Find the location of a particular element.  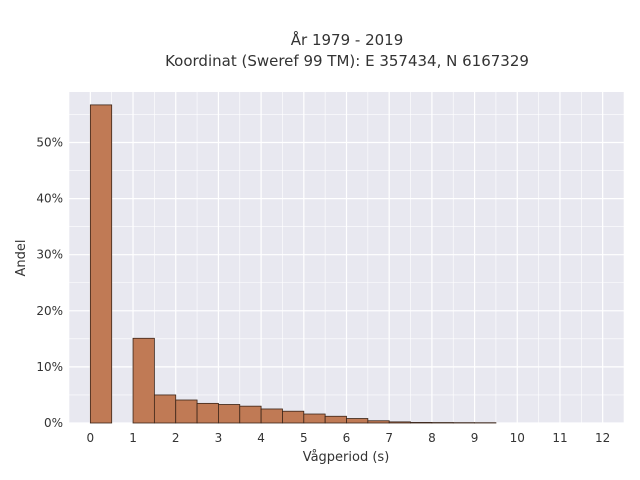

x-tick-label: 7 is located at coordinates (389, 438).